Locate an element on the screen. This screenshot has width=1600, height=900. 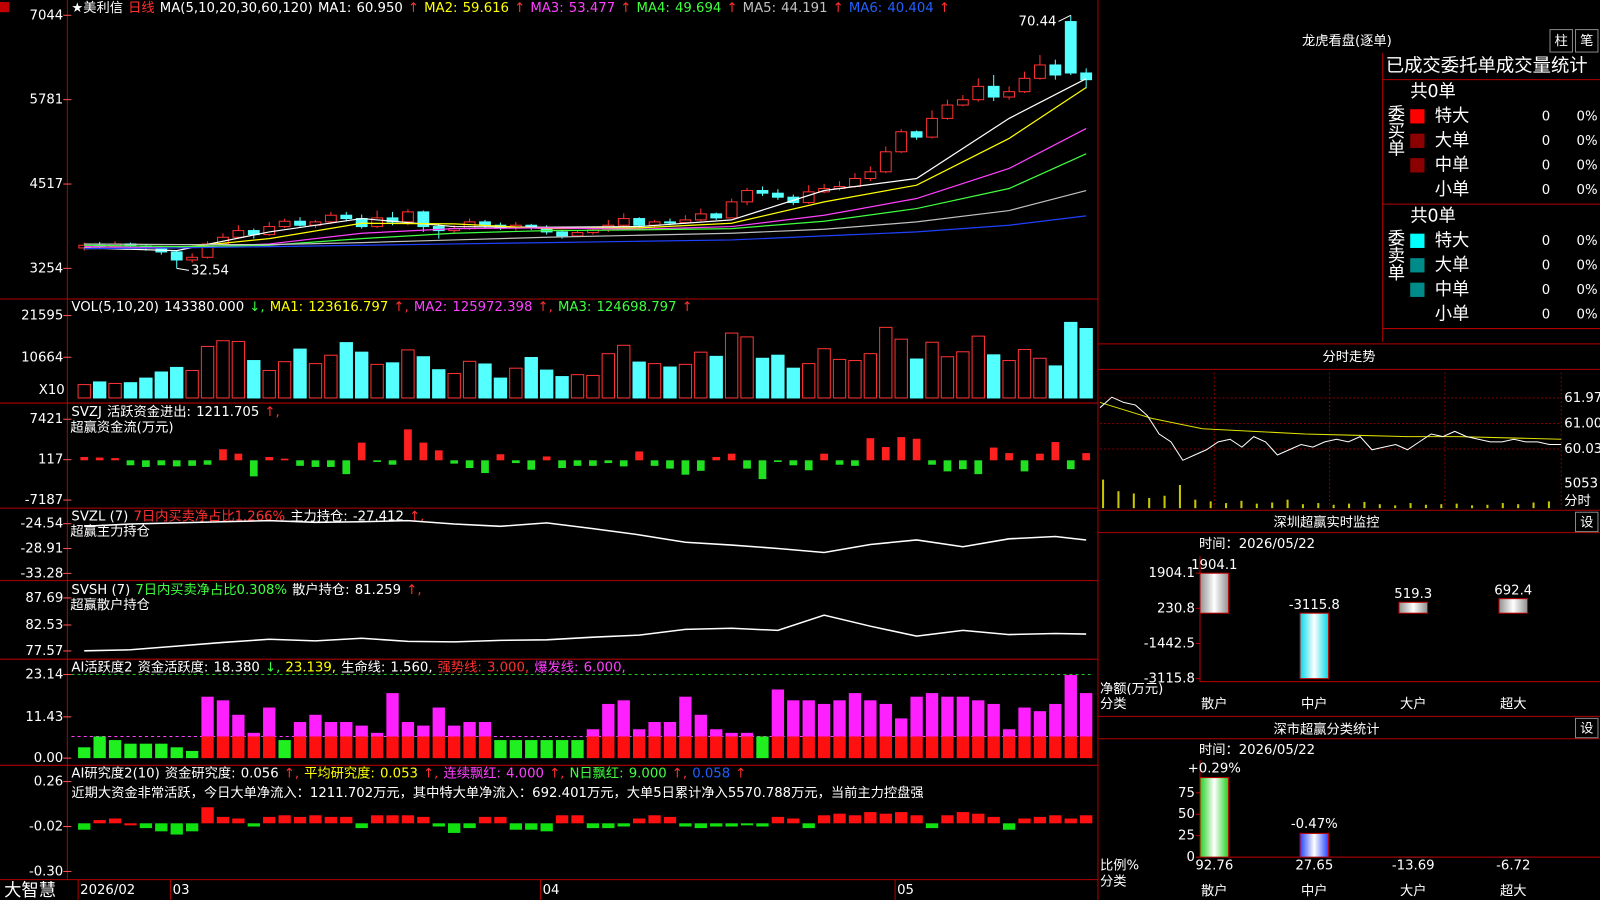
high-annotation: 70.44 is located at coordinates (1038, 21).